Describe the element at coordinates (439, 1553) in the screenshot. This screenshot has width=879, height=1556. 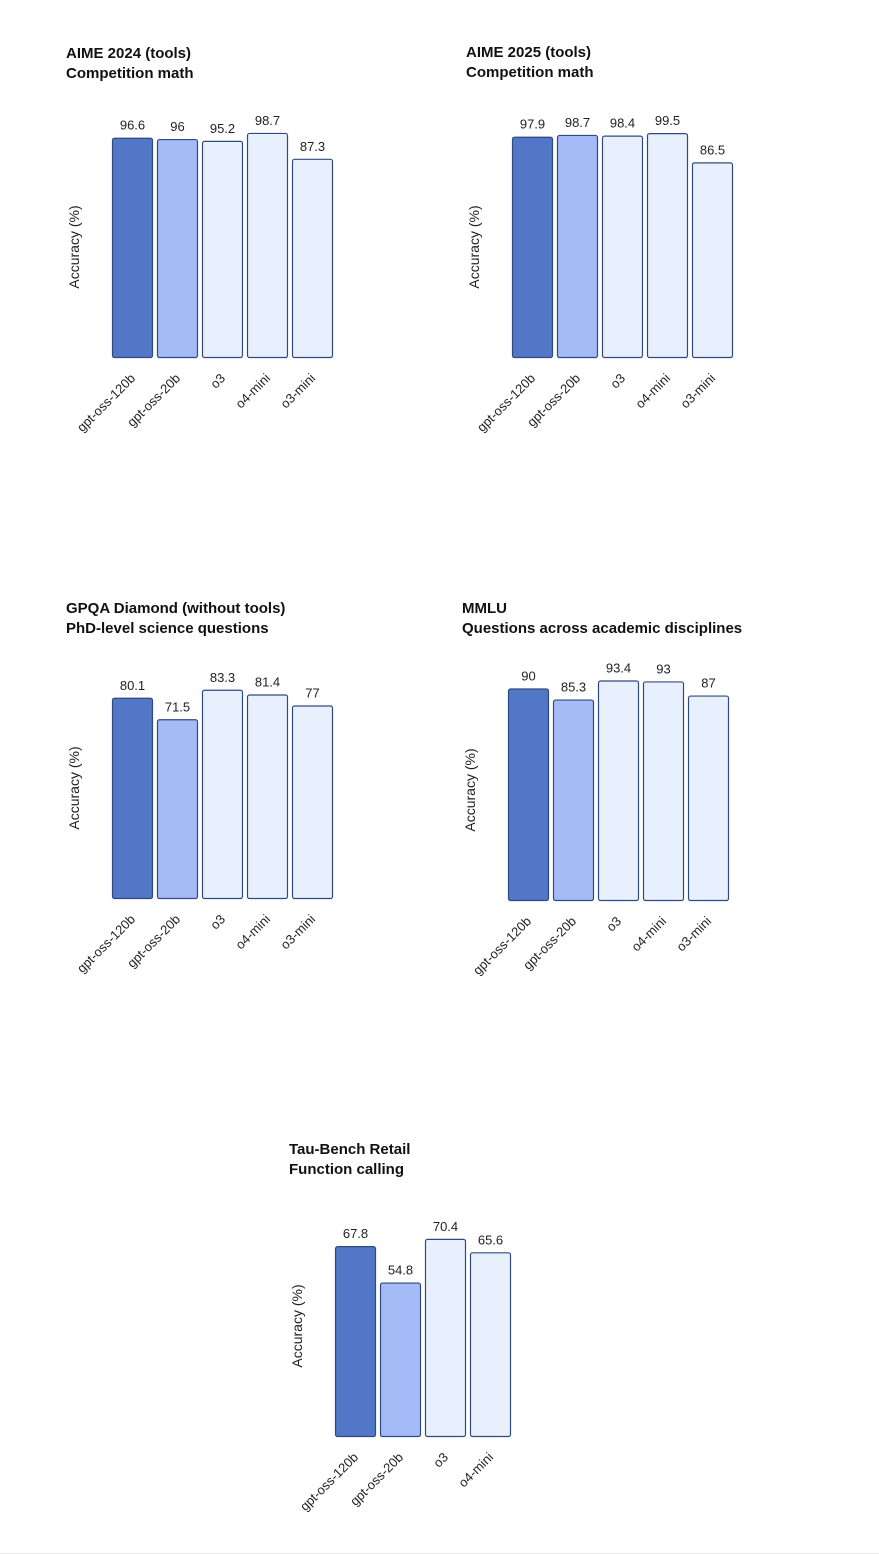
I see `divider` at that location.